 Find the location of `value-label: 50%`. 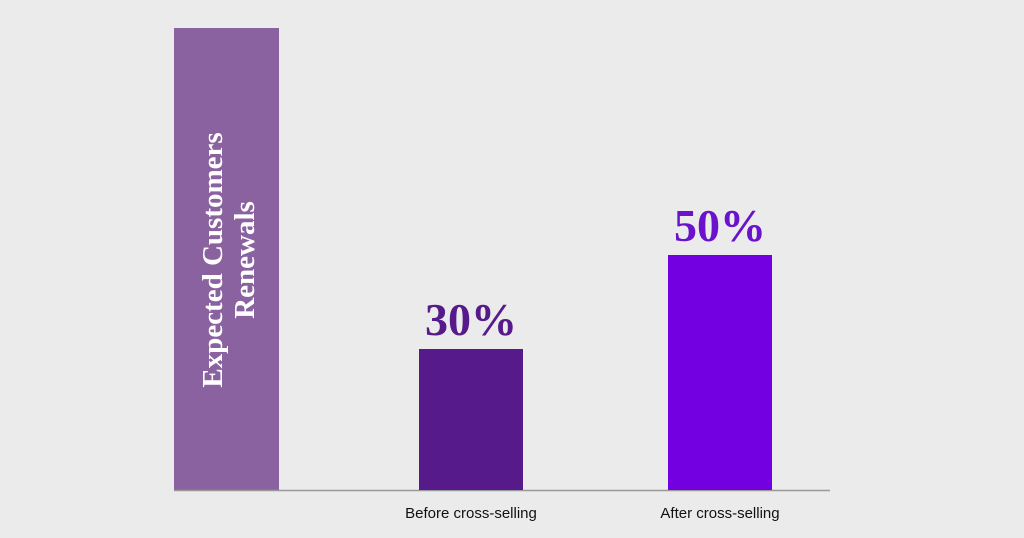

value-label: 50% is located at coordinates (720, 225).